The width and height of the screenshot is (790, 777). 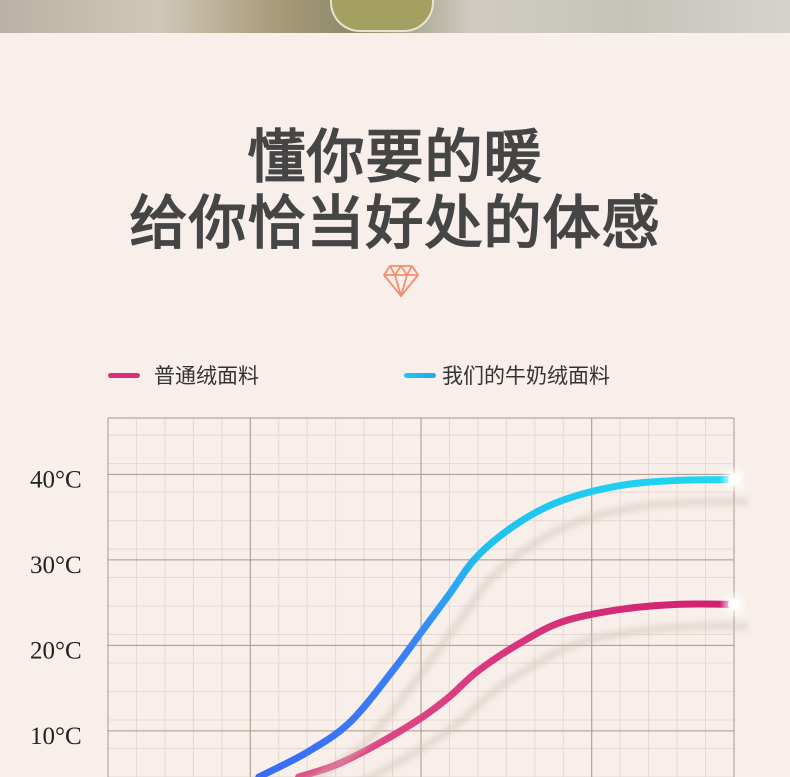 I want to click on y-tick-label: 10°C, so click(x=56, y=736).